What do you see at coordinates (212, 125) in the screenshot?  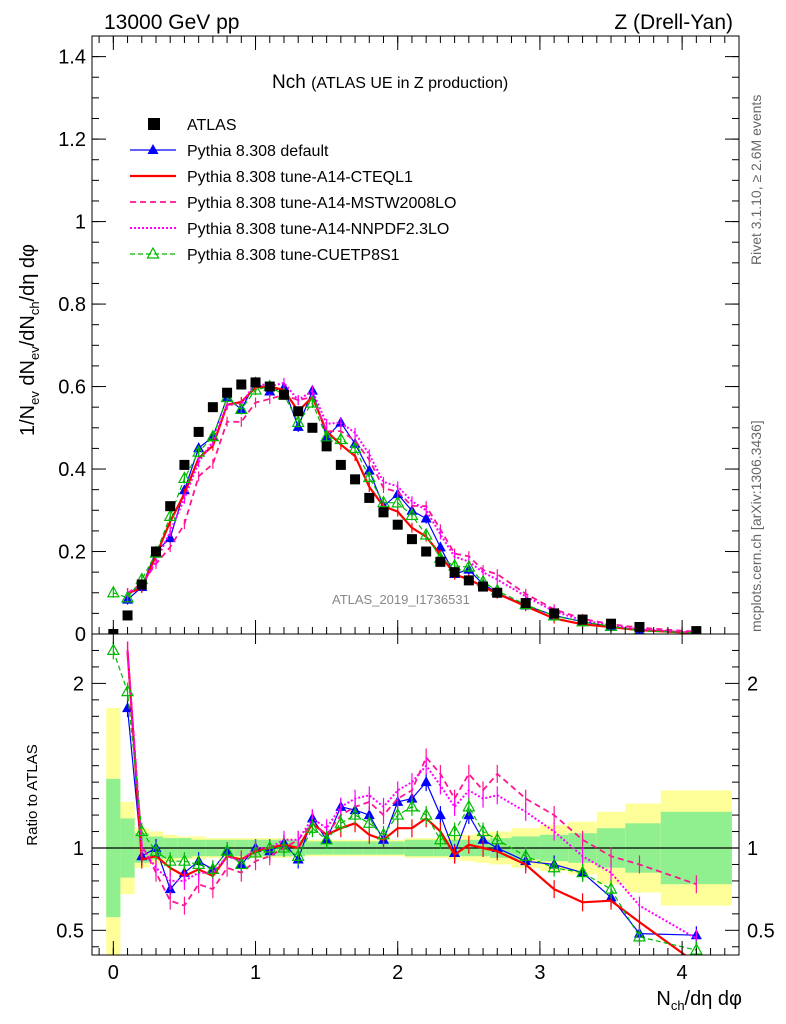 I see `legend-data-label: ATLAS` at bounding box center [212, 125].